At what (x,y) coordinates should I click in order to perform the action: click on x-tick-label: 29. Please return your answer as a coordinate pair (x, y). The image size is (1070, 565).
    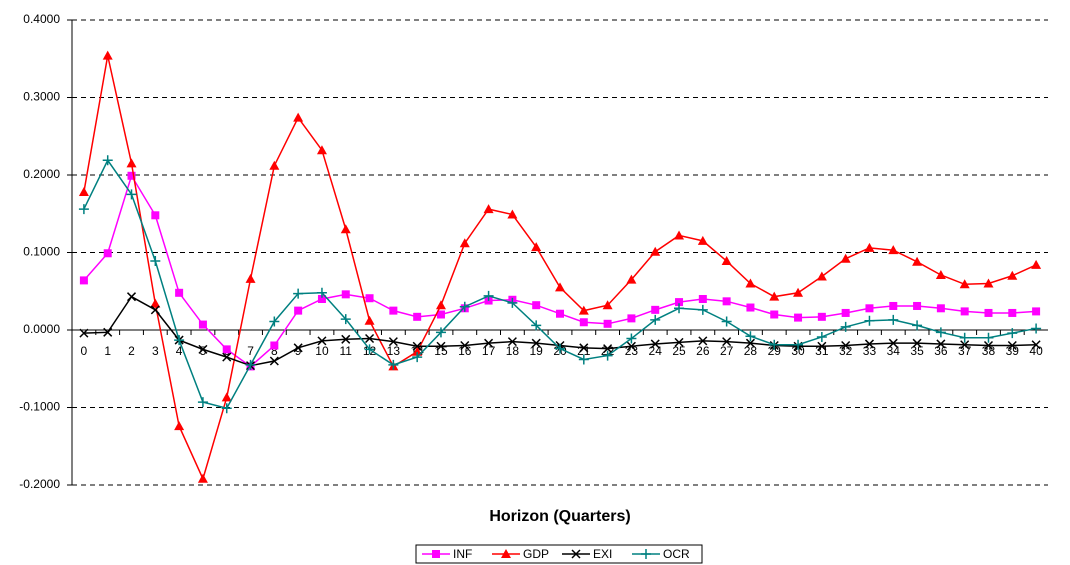
    Looking at the image, I should click on (775, 351).